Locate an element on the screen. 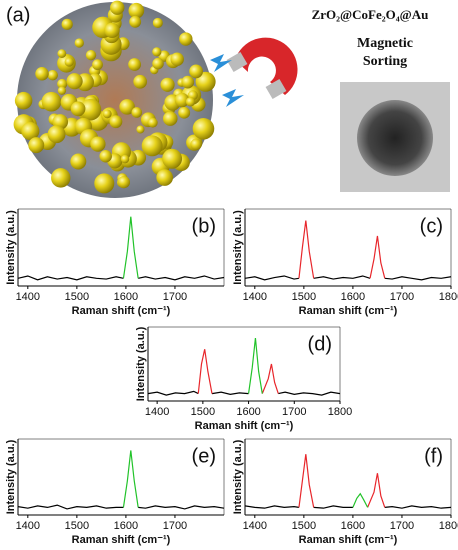 The height and width of the screenshot is (550, 458). panel-label: (b) is located at coordinates (204, 226).